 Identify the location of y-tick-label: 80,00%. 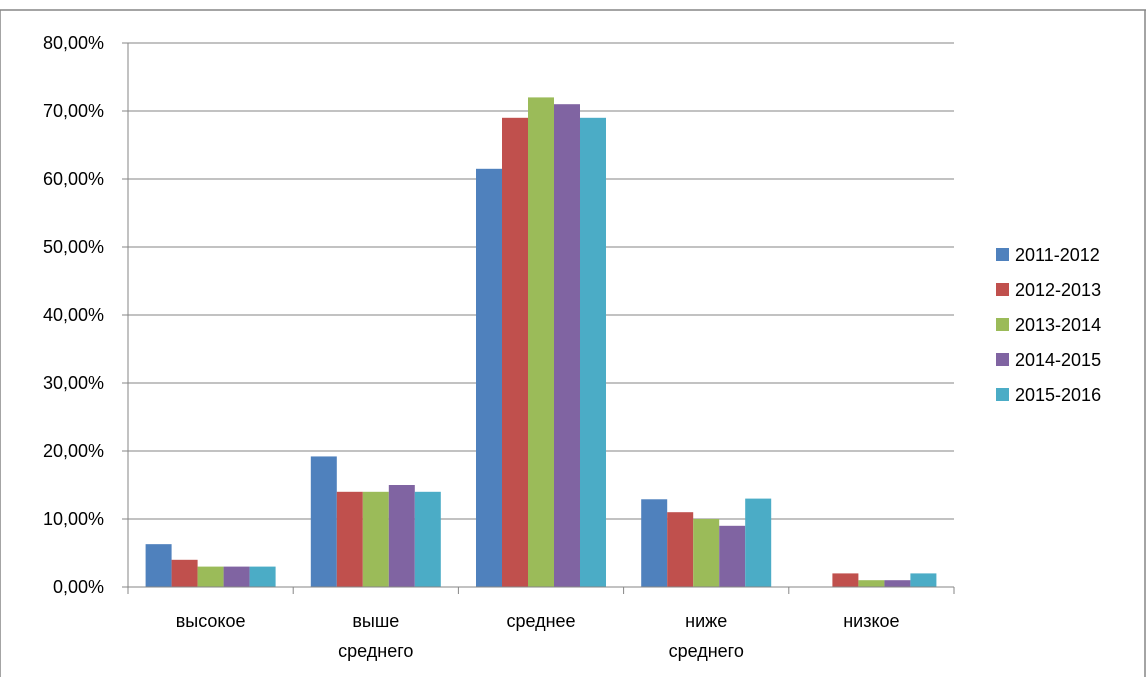
(73, 43).